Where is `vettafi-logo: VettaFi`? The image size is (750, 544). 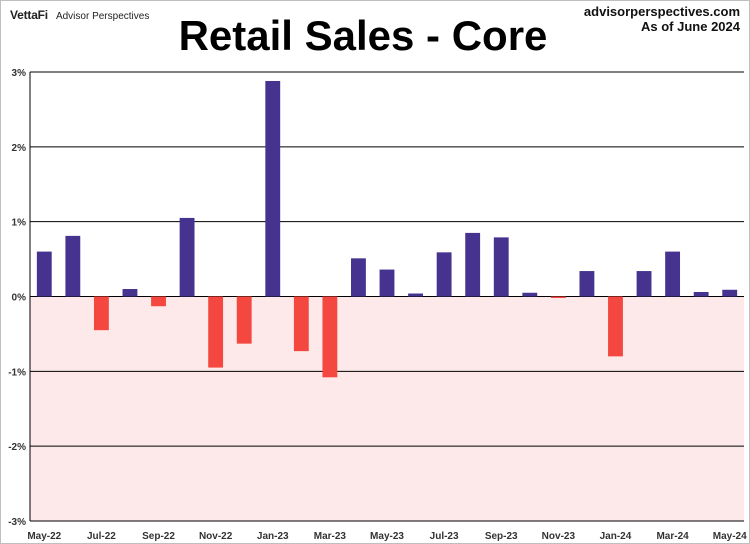 vettafi-logo: VettaFi is located at coordinates (29, 15).